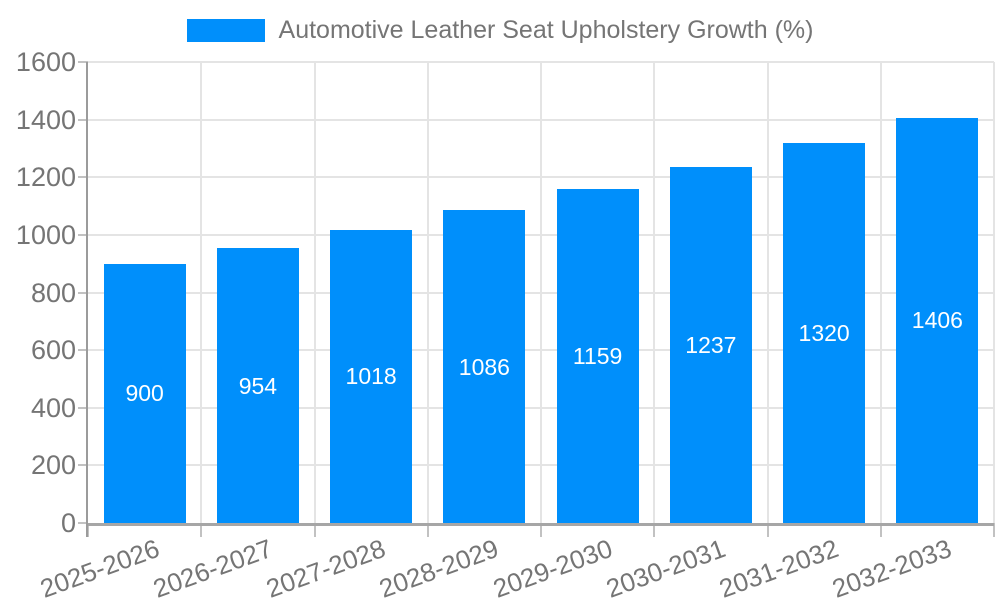 This screenshot has width=1000, height=600. I want to click on bar-value-label: 954, so click(258, 385).